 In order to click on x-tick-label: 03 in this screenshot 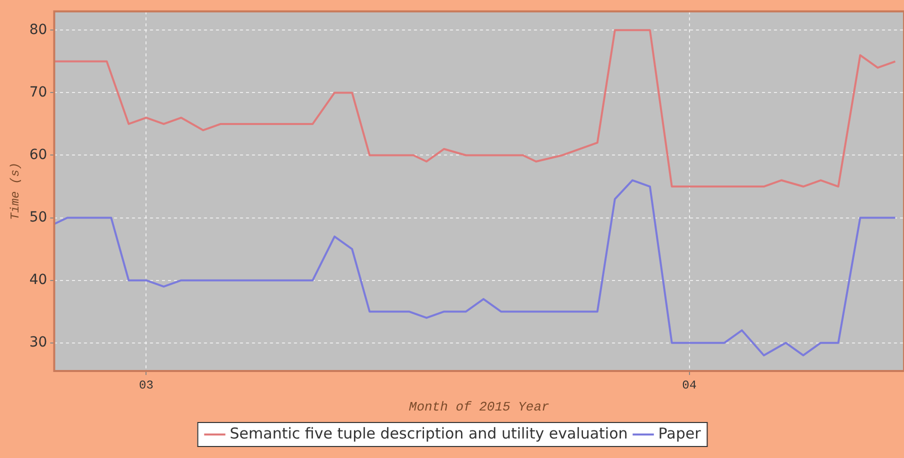, I will do `click(146, 385)`.